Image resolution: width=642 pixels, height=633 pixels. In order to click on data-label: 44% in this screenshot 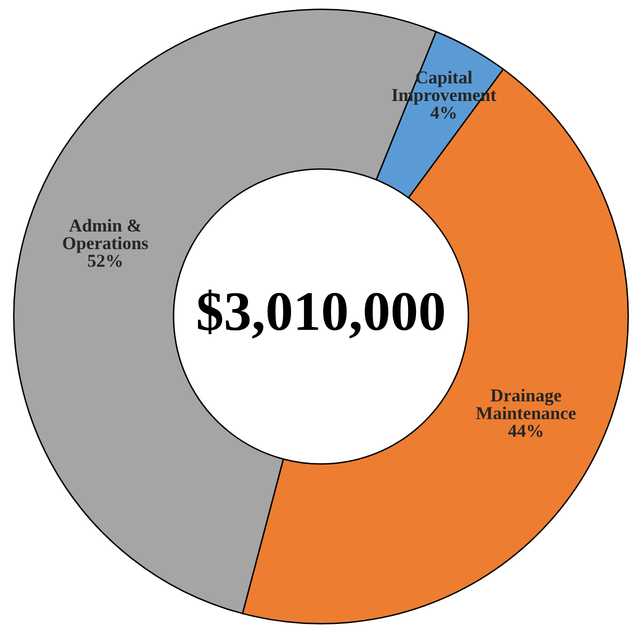, I will do `click(525, 430)`.